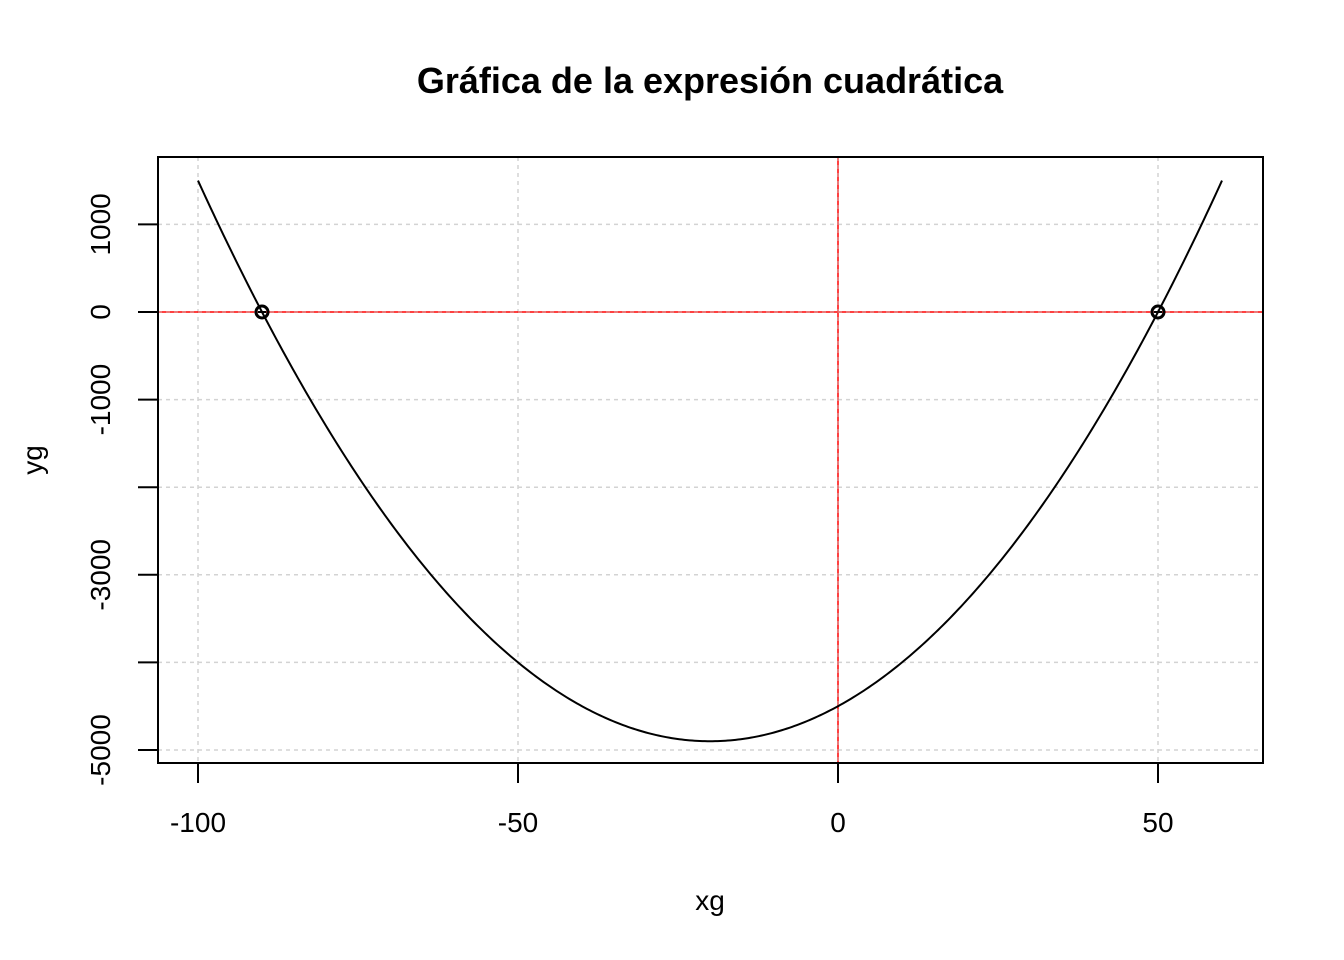 The image size is (1344, 960). I want to click on x-tick-label: 0, so click(838, 822).